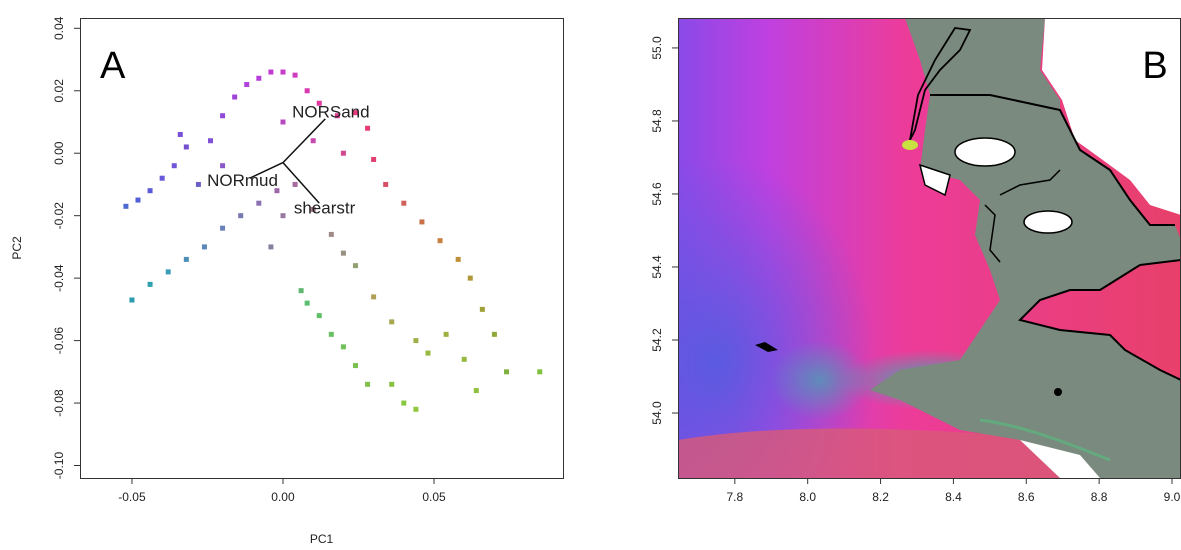  What do you see at coordinates (325, 208) in the screenshot?
I see `arrow-label: shearstr` at bounding box center [325, 208].